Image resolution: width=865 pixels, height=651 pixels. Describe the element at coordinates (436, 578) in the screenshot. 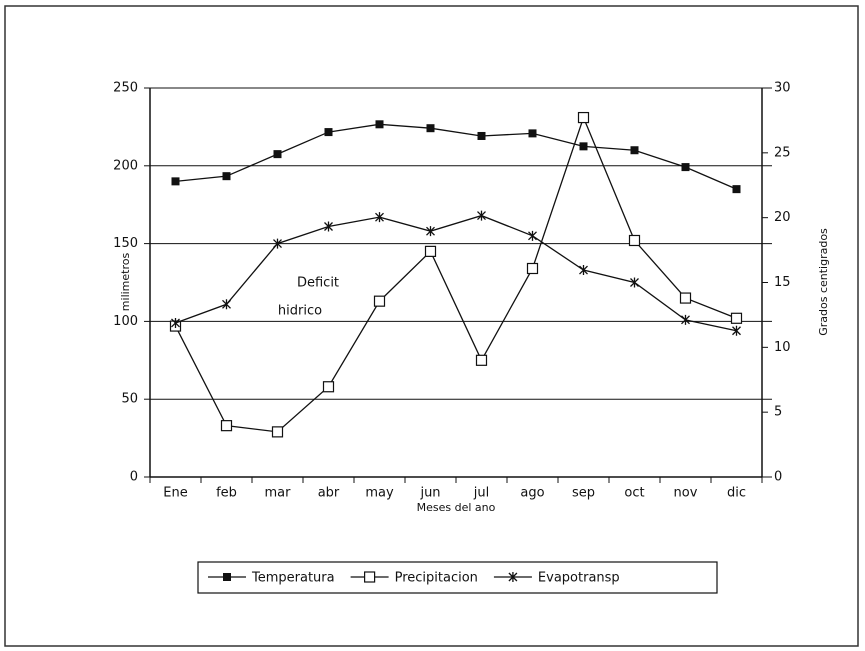

I see `legend-label: Precipitacion` at that location.